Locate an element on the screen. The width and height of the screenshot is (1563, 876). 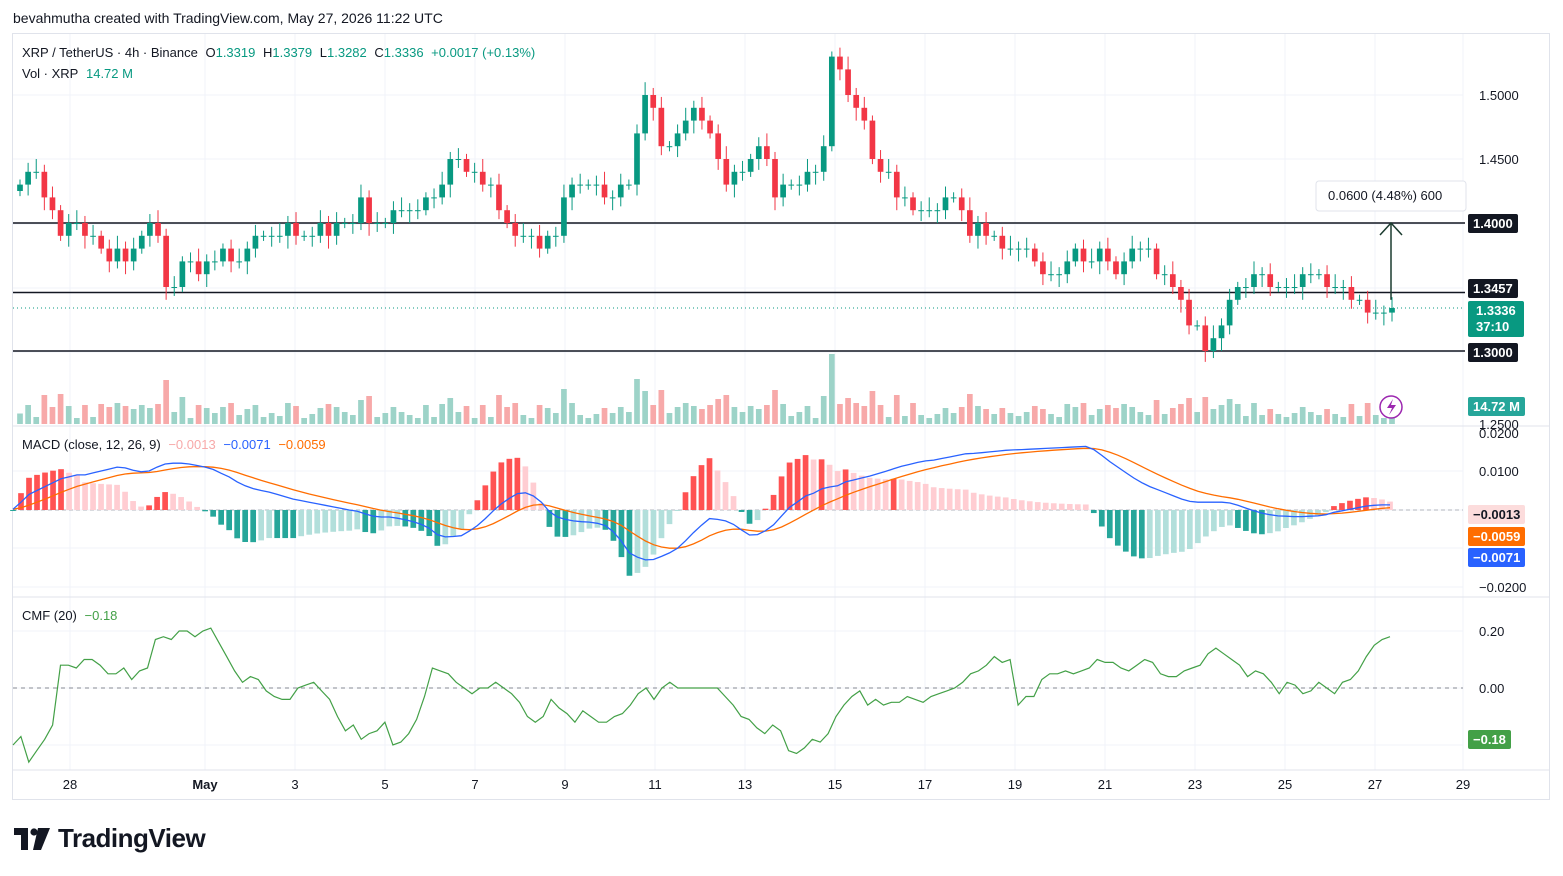
price-axis-label: 1.2500 is located at coordinates (1499, 424).